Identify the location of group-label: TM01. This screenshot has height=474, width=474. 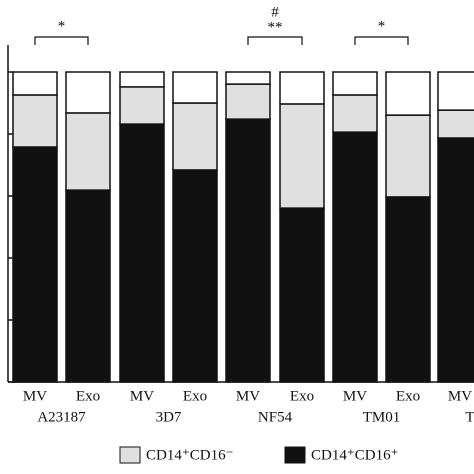
(382, 417).